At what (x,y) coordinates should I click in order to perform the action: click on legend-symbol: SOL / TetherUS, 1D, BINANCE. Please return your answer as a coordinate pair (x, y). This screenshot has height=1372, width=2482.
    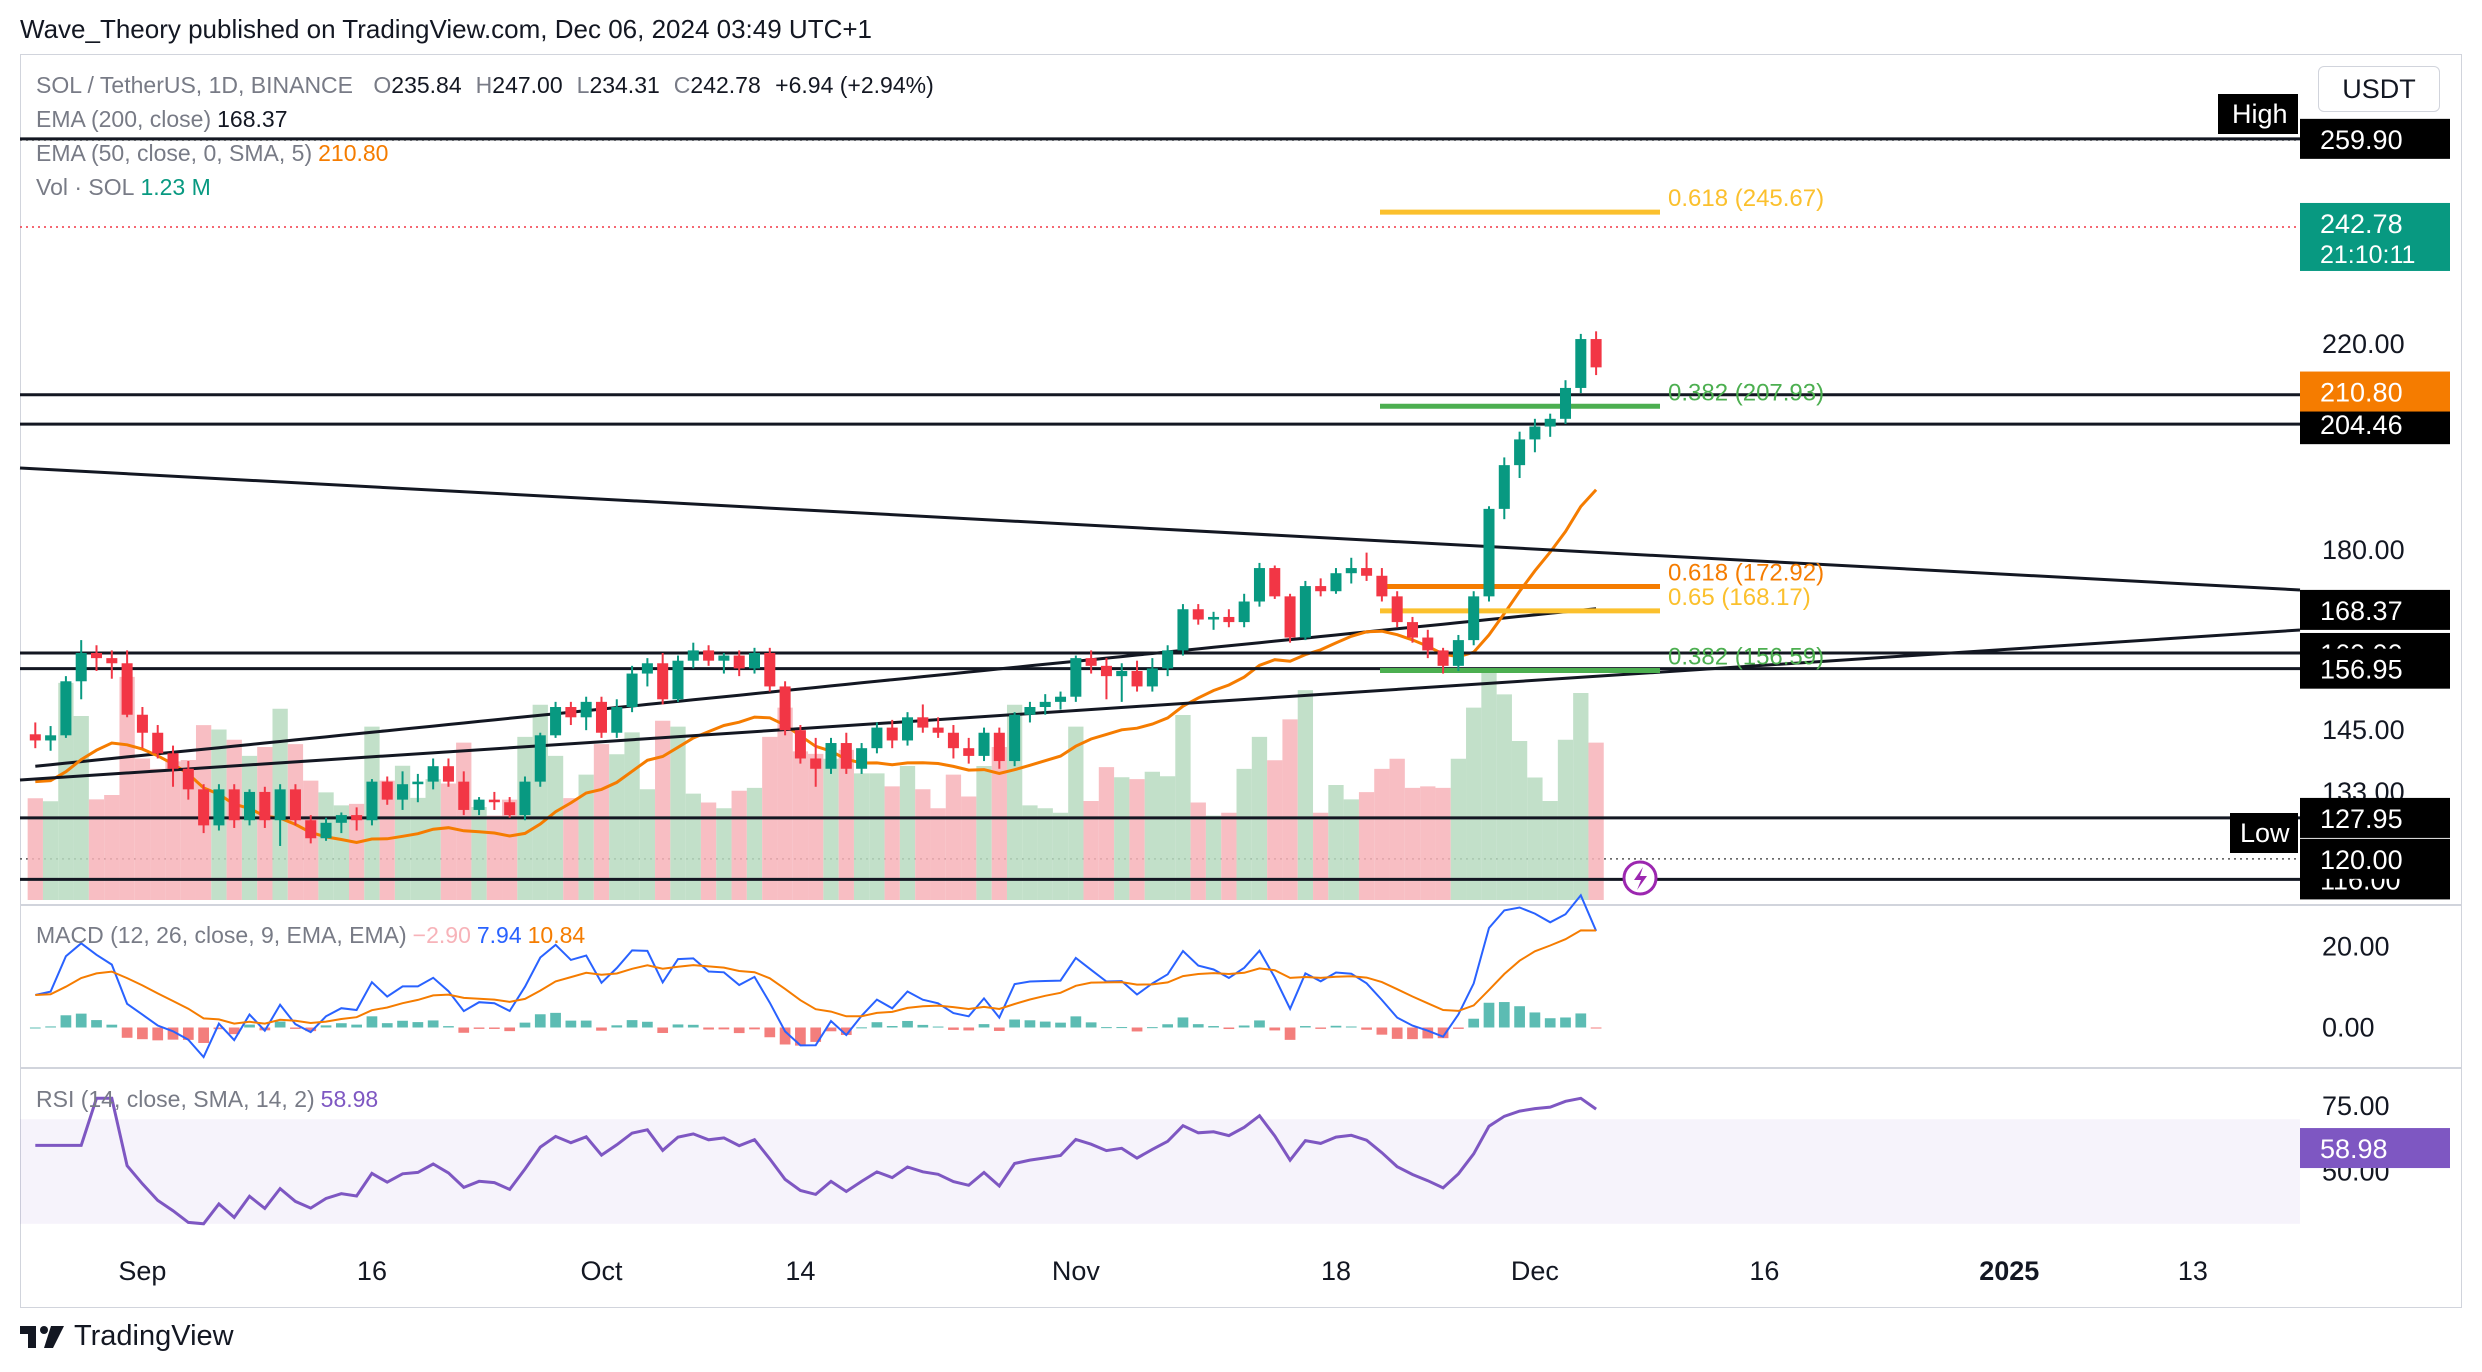
    Looking at the image, I should click on (195, 85).